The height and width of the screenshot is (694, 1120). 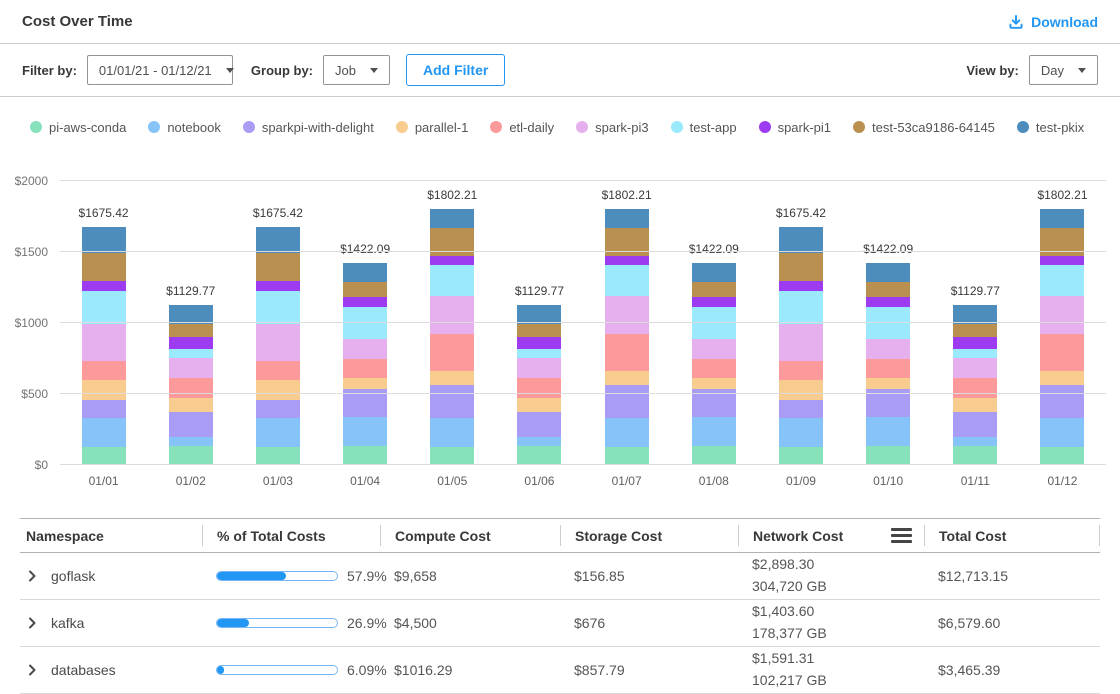 What do you see at coordinates (78, 127) in the screenshot?
I see `legend-item-pi-aws-conda: pi-aws-conda` at bounding box center [78, 127].